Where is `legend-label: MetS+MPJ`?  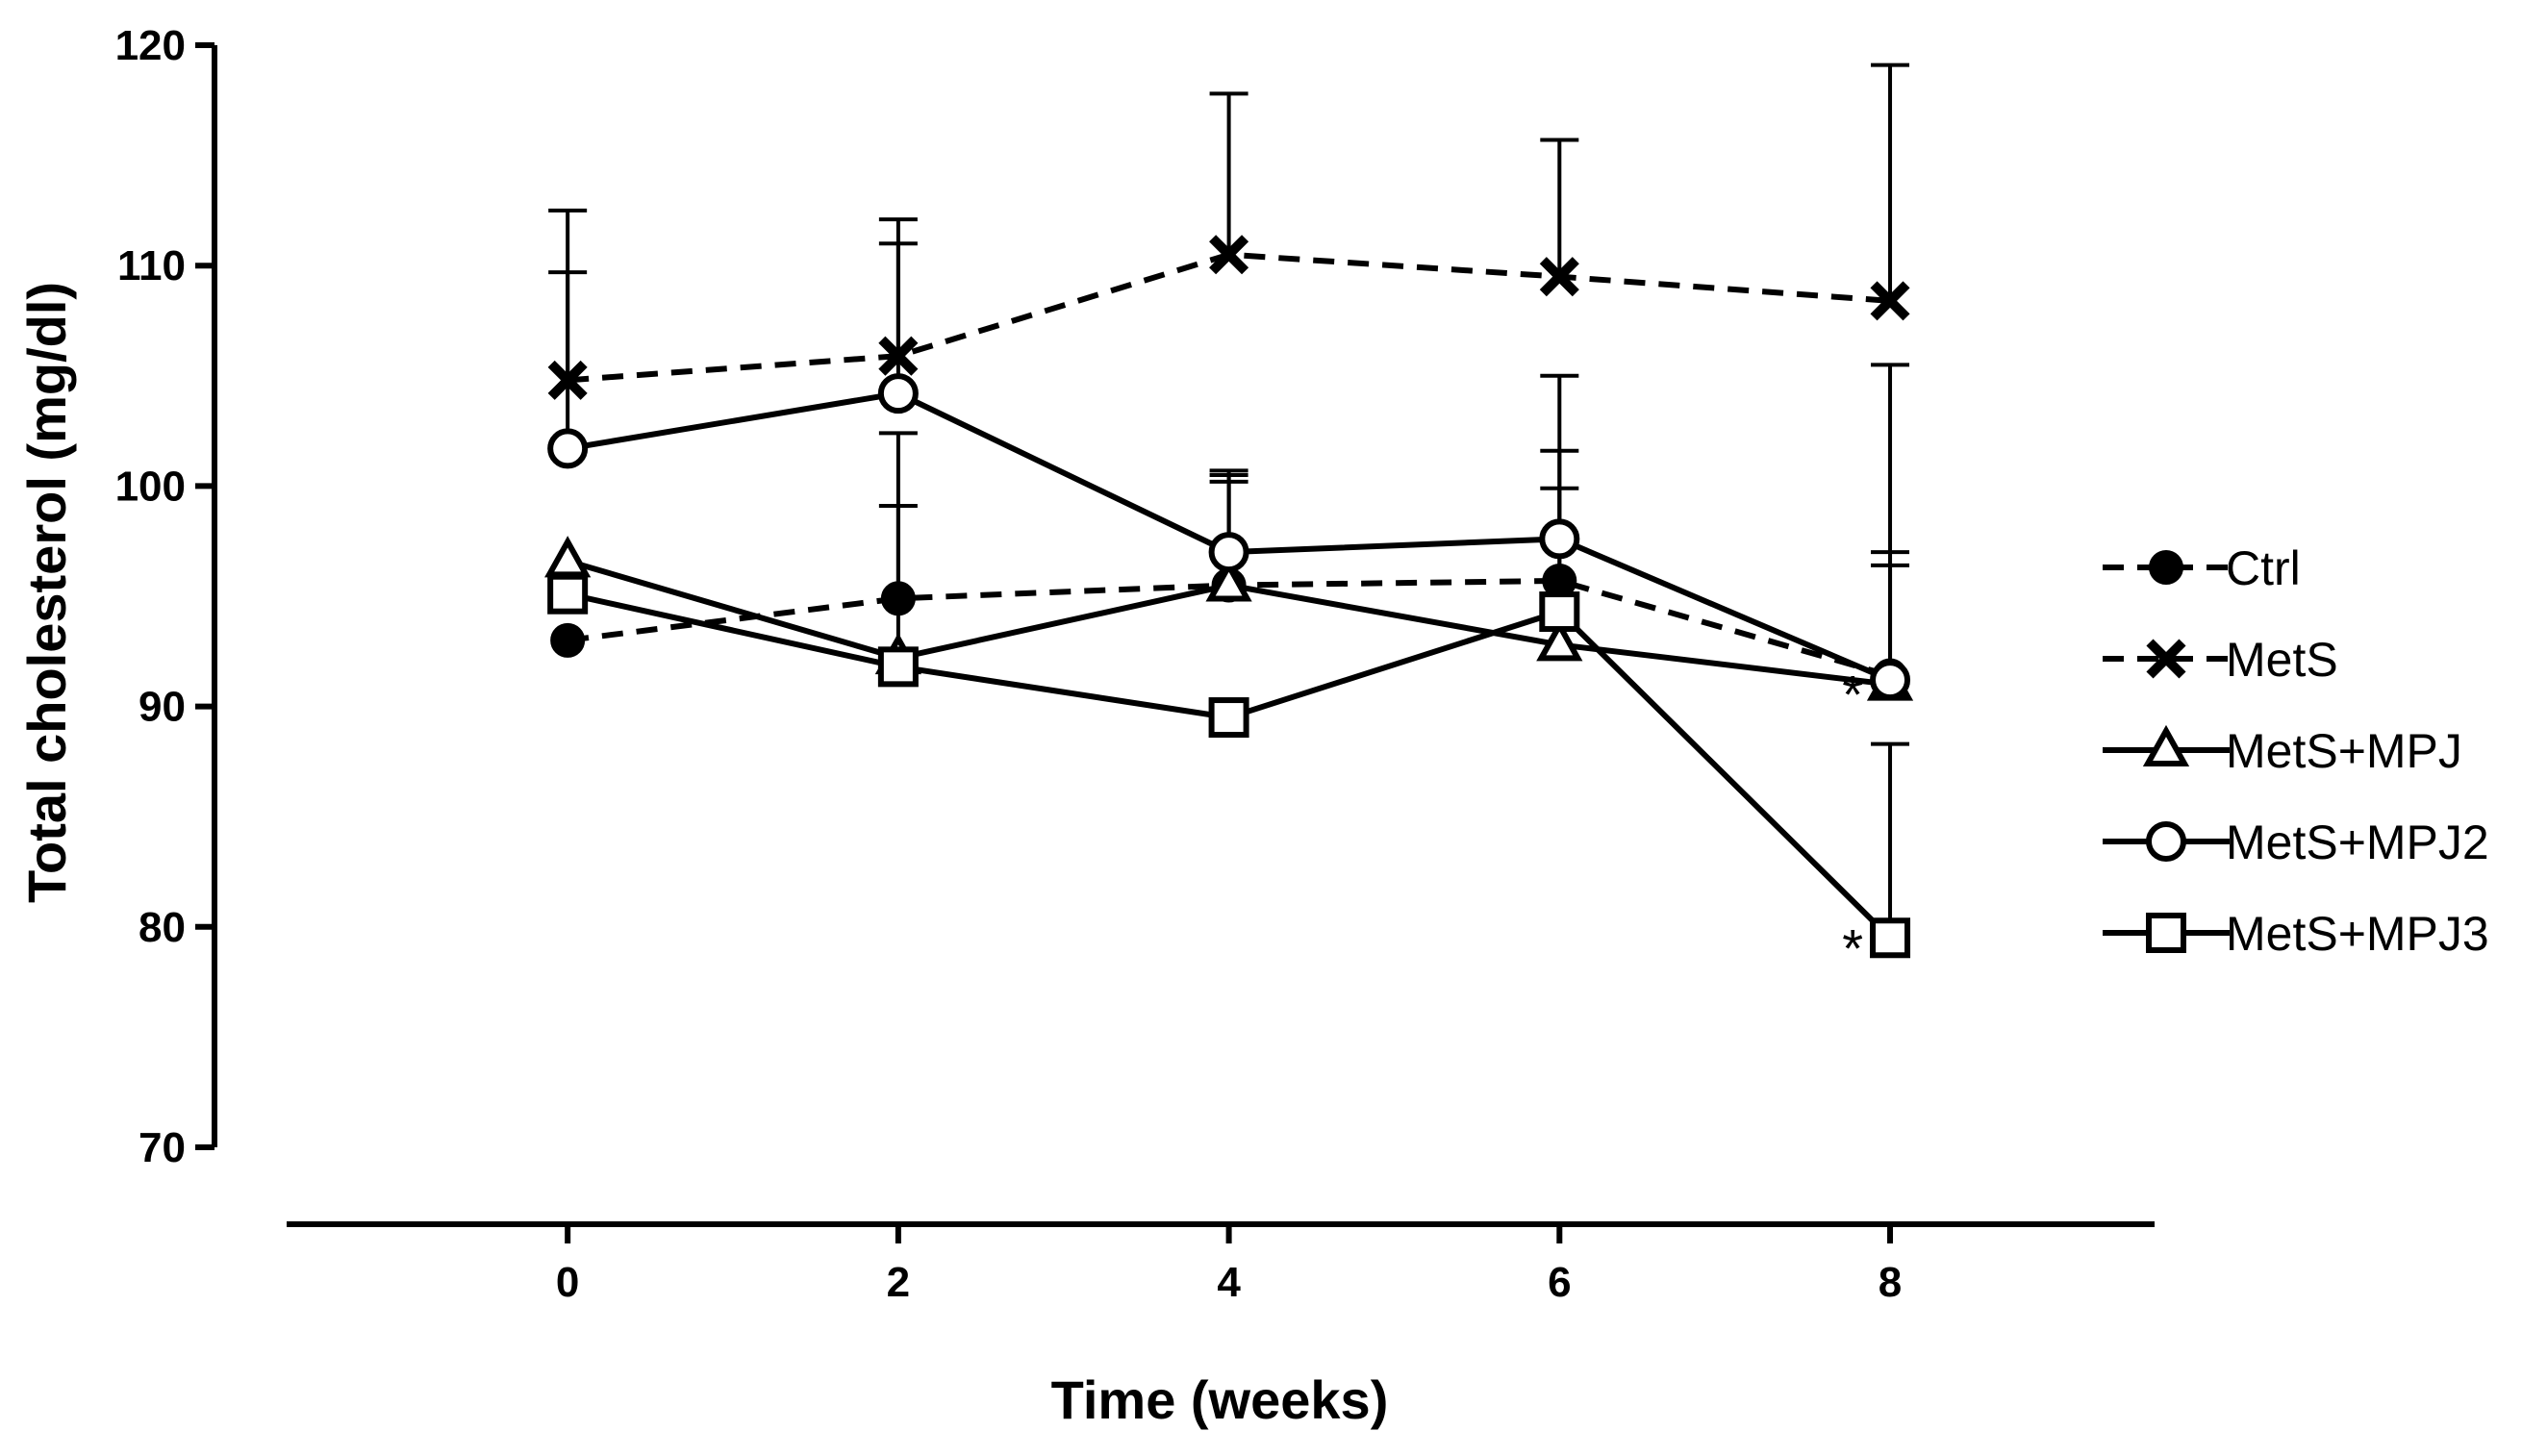
legend-label: MetS+MPJ is located at coordinates (2344, 751).